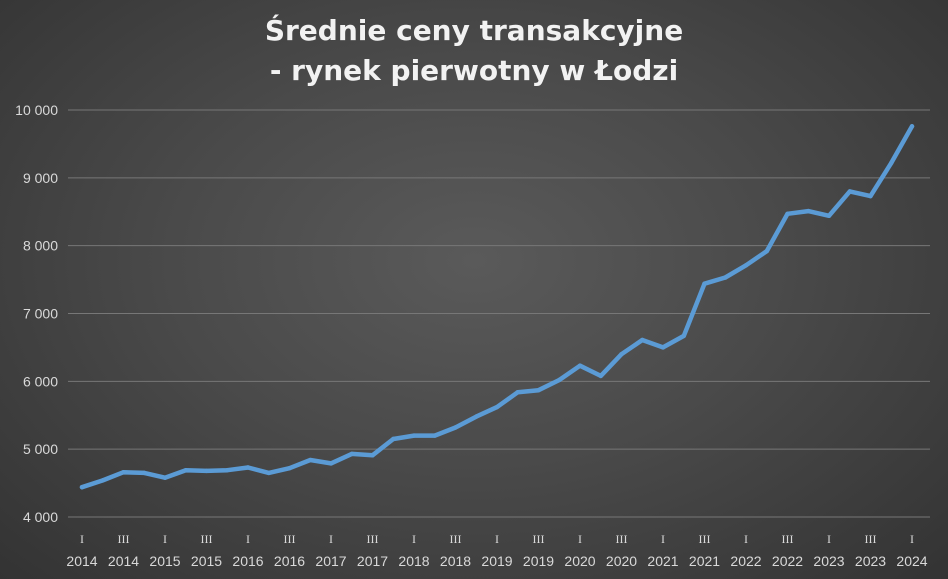 The image size is (948, 579). Describe the element at coordinates (40, 314) in the screenshot. I see `y-tick-label: 7 000` at that location.